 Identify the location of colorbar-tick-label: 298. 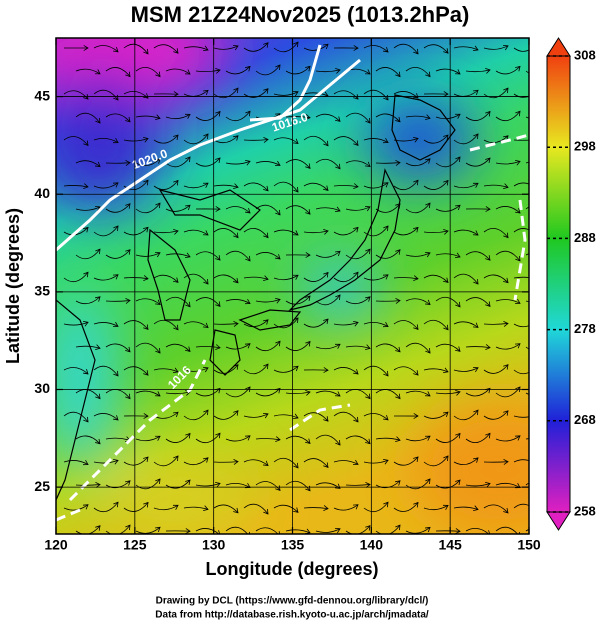
(585, 146).